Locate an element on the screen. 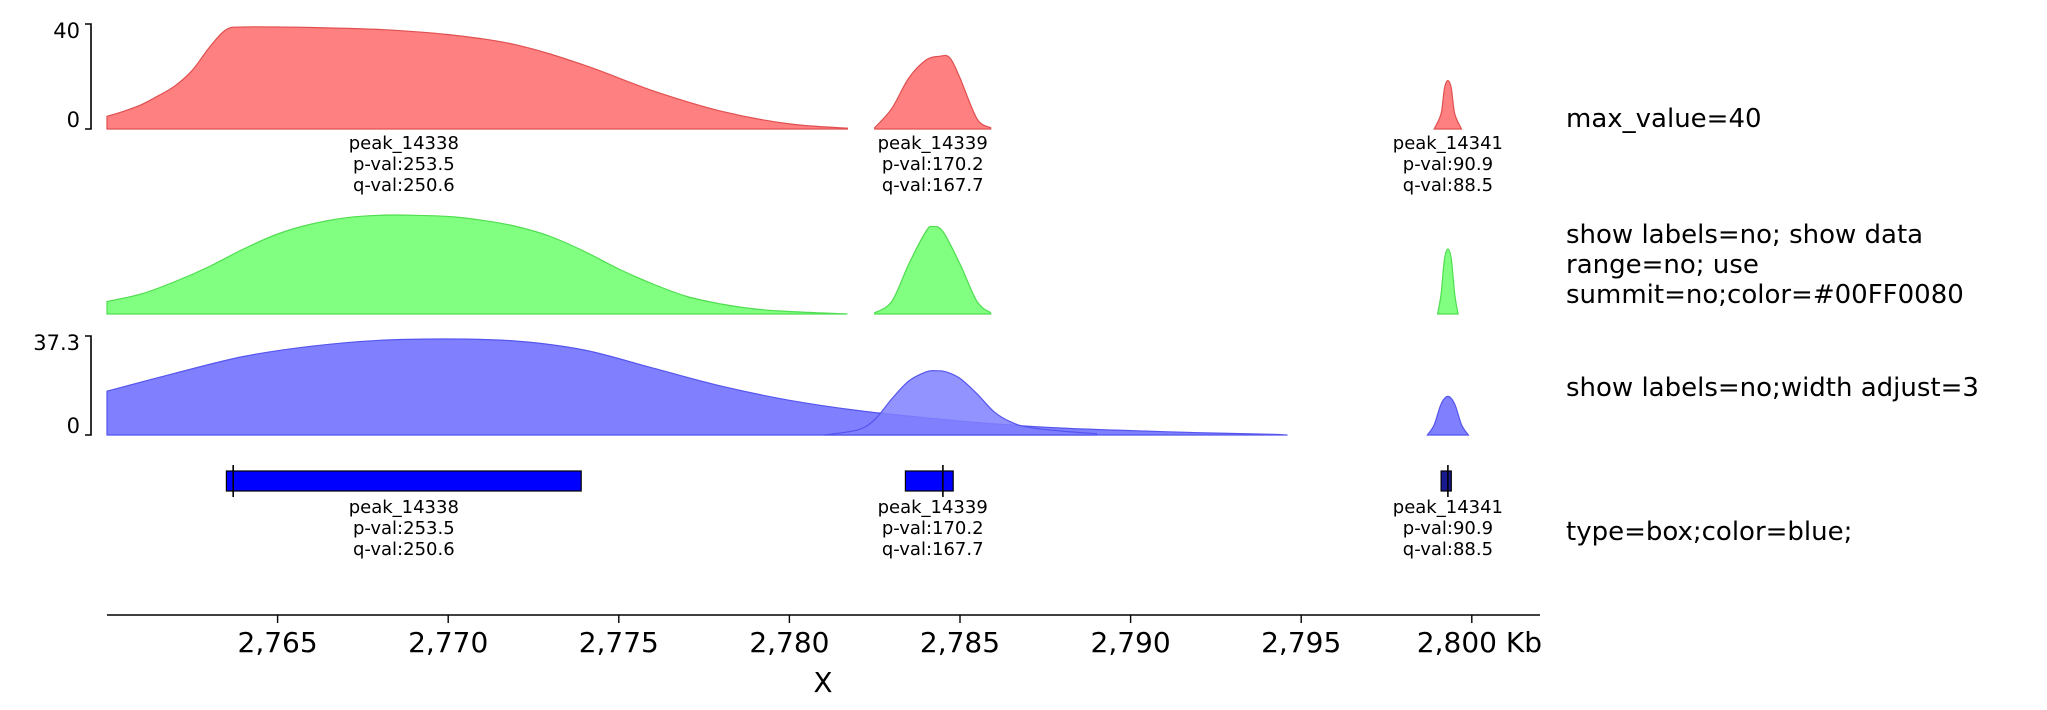 The image size is (2047, 710). x-tick-label: 2,795 is located at coordinates (1301, 642).